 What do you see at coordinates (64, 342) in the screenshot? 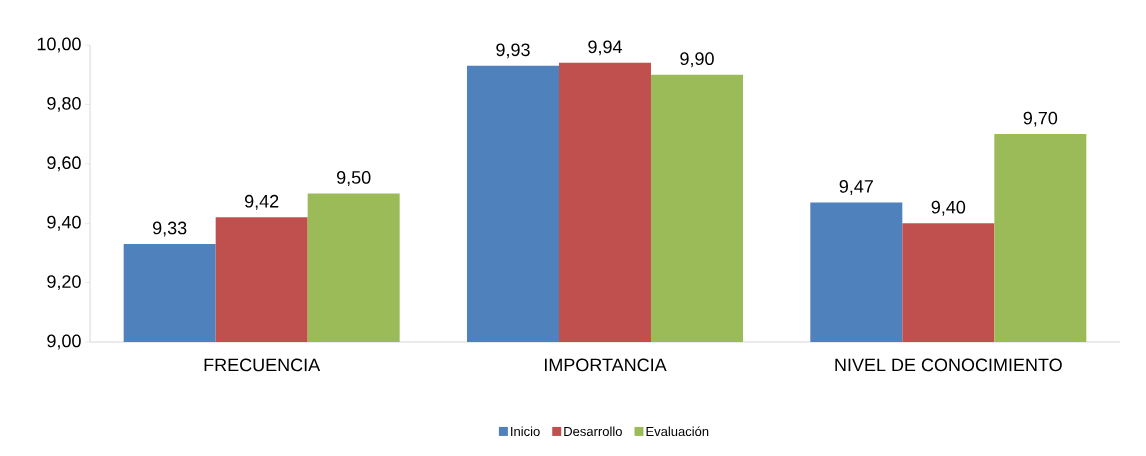
I see `y-tick-label: 9,00` at bounding box center [64, 342].